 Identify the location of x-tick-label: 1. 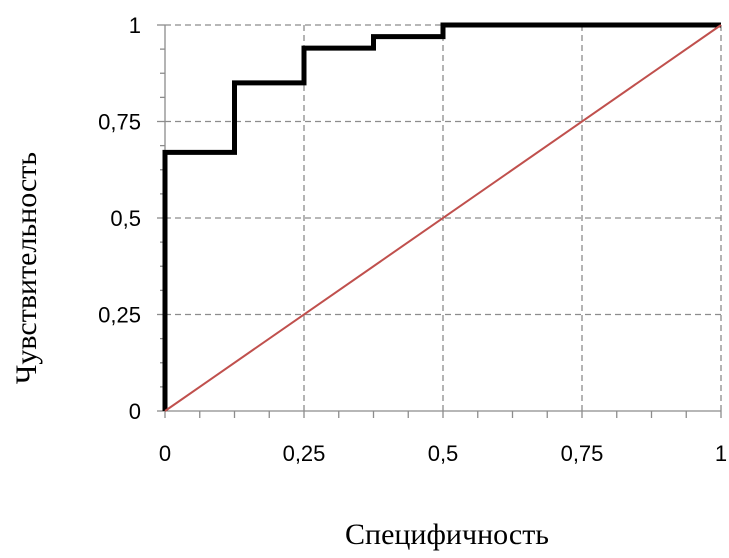
(721, 453).